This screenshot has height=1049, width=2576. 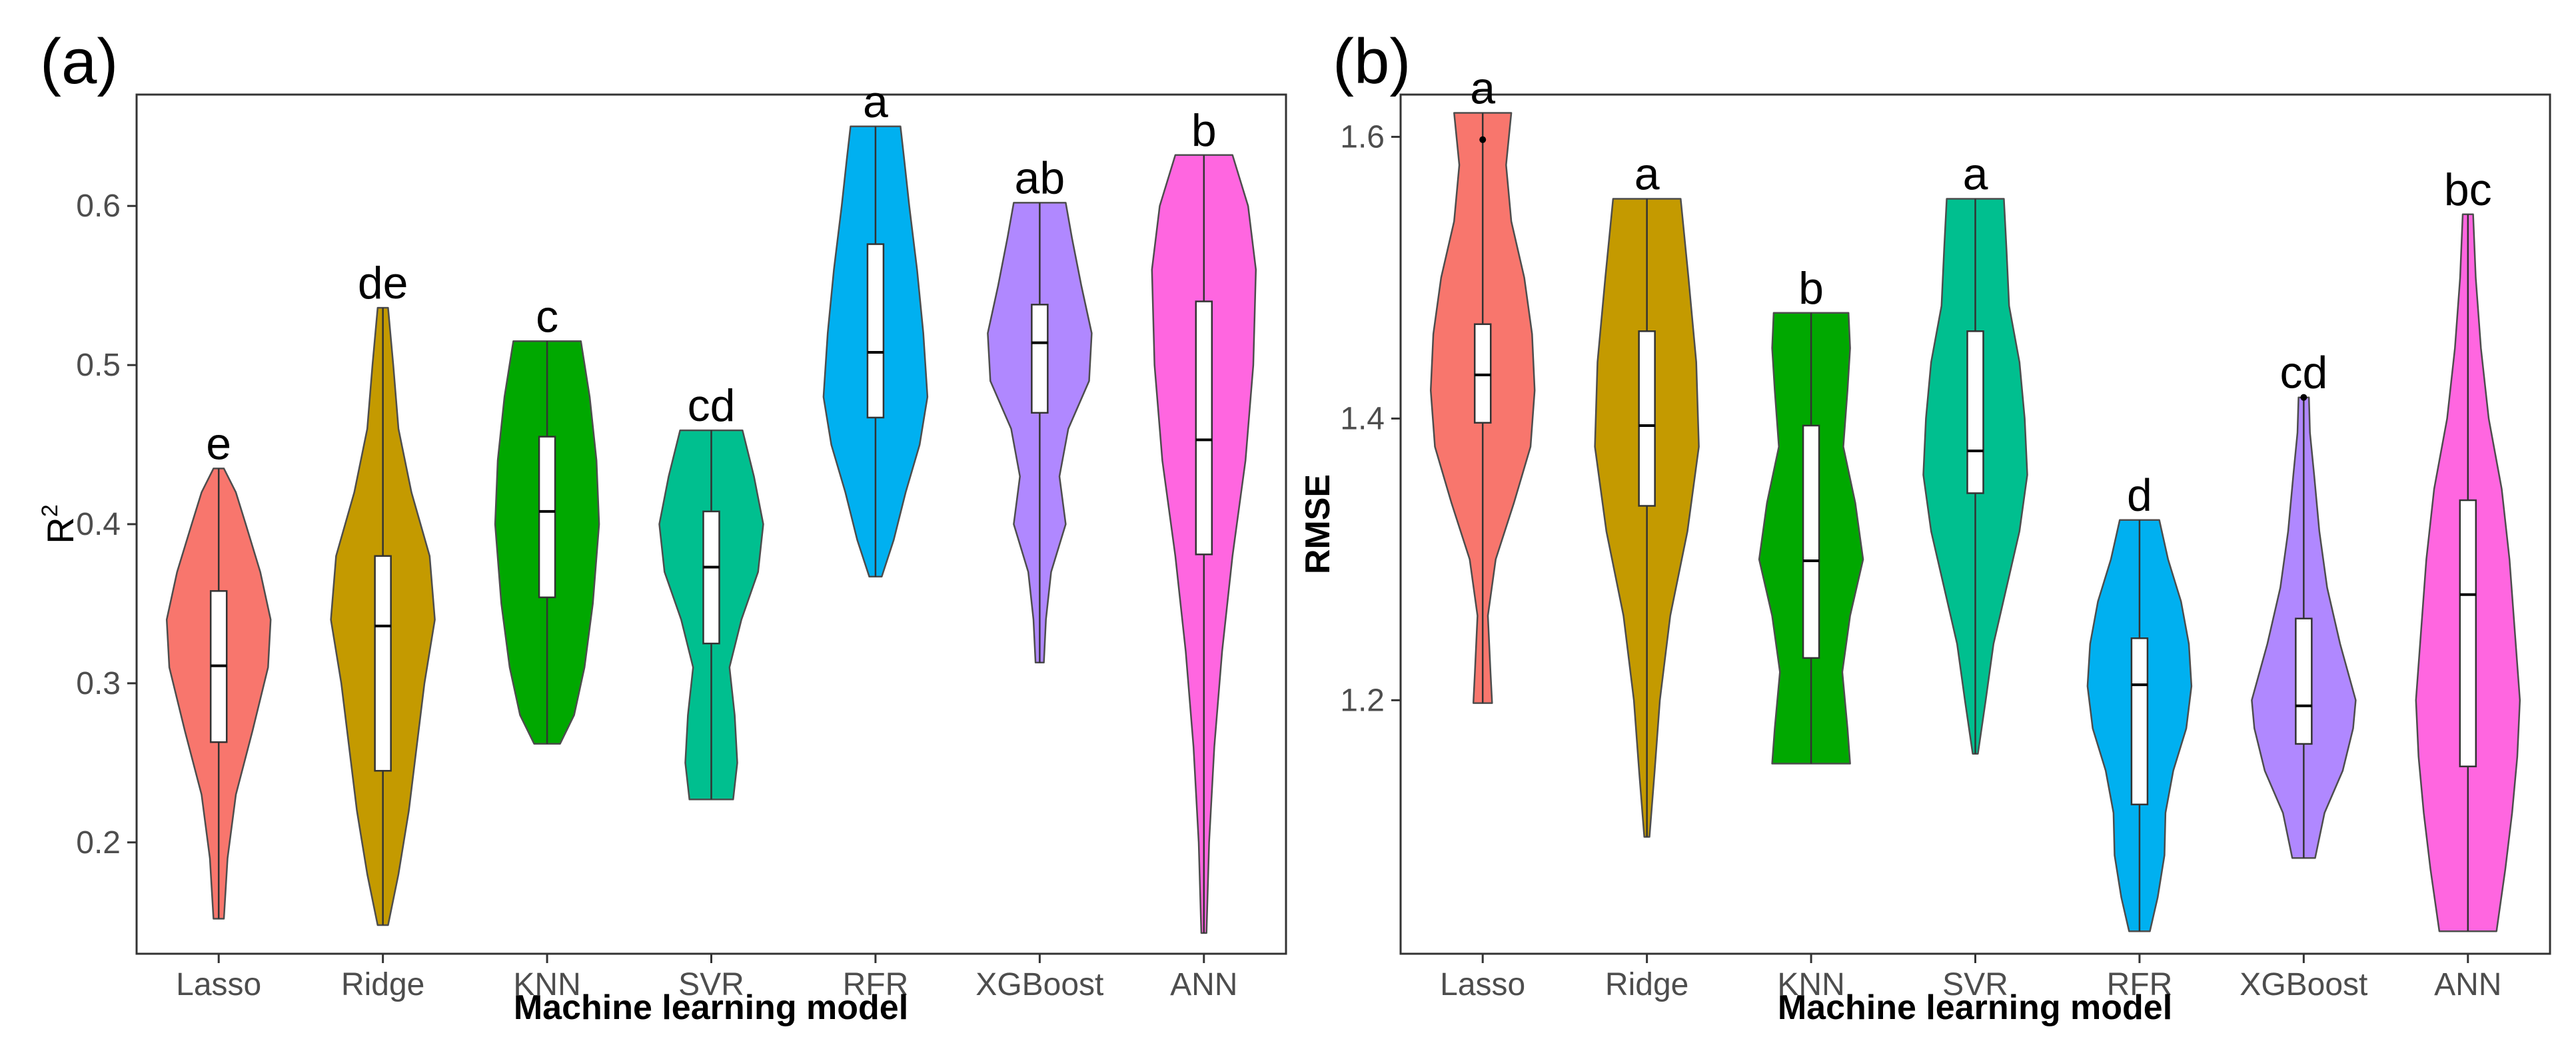 What do you see at coordinates (98, 524) in the screenshot?
I see `panel-a-y-tick-label: 0.4` at bounding box center [98, 524].